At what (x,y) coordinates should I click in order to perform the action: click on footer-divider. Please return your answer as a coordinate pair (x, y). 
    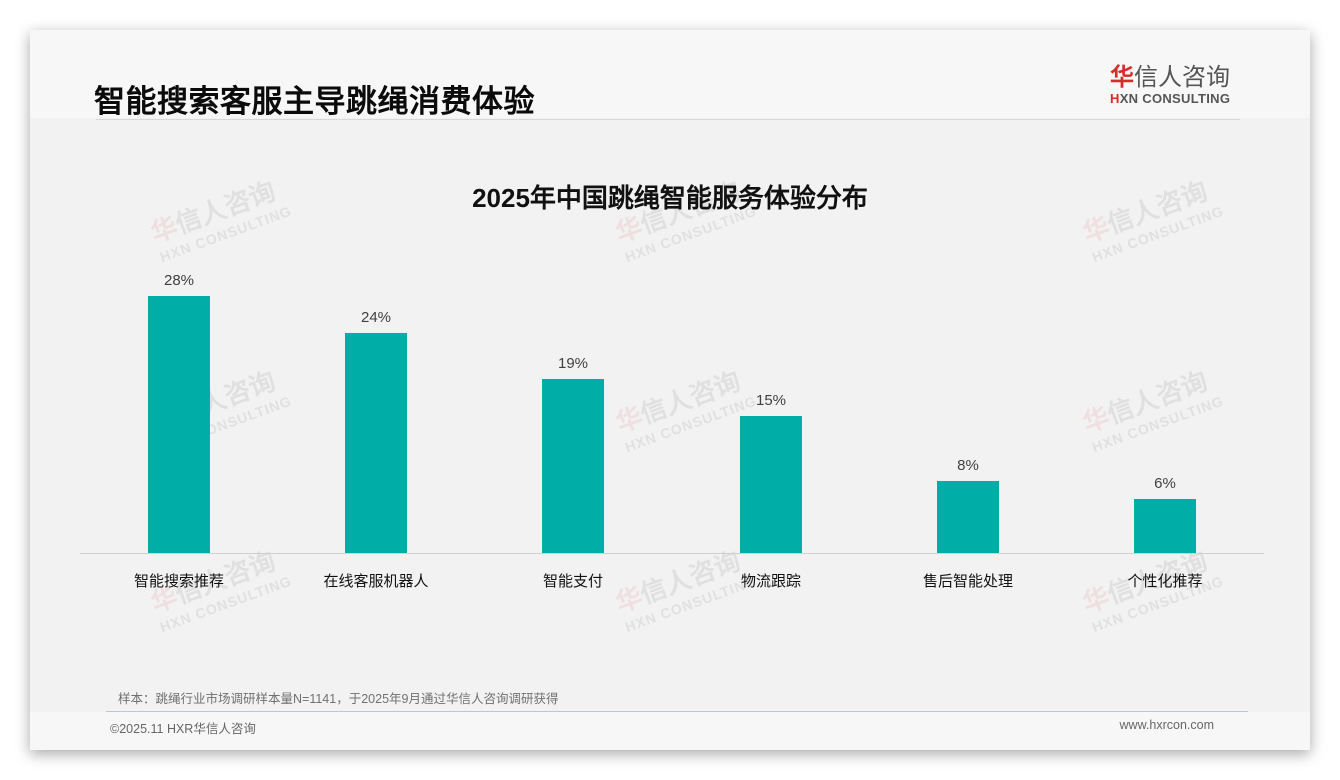
    Looking at the image, I should click on (677, 711).